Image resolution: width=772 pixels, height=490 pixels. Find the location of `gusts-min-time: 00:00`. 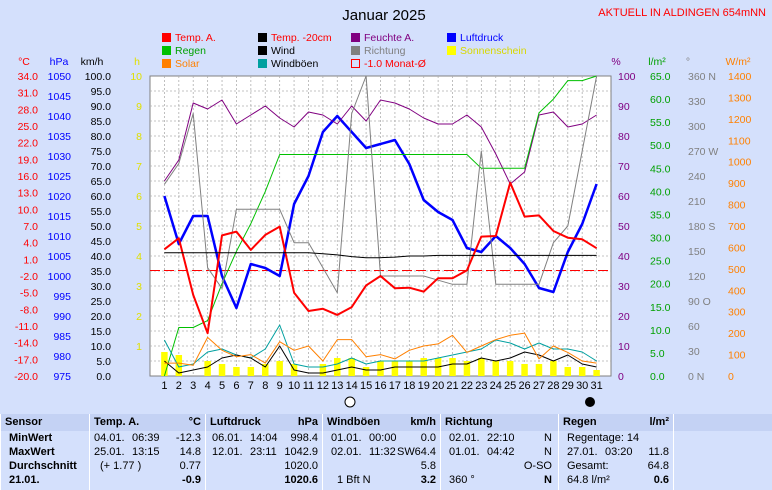

gusts-min-time: 00:00 is located at coordinates (383, 438).